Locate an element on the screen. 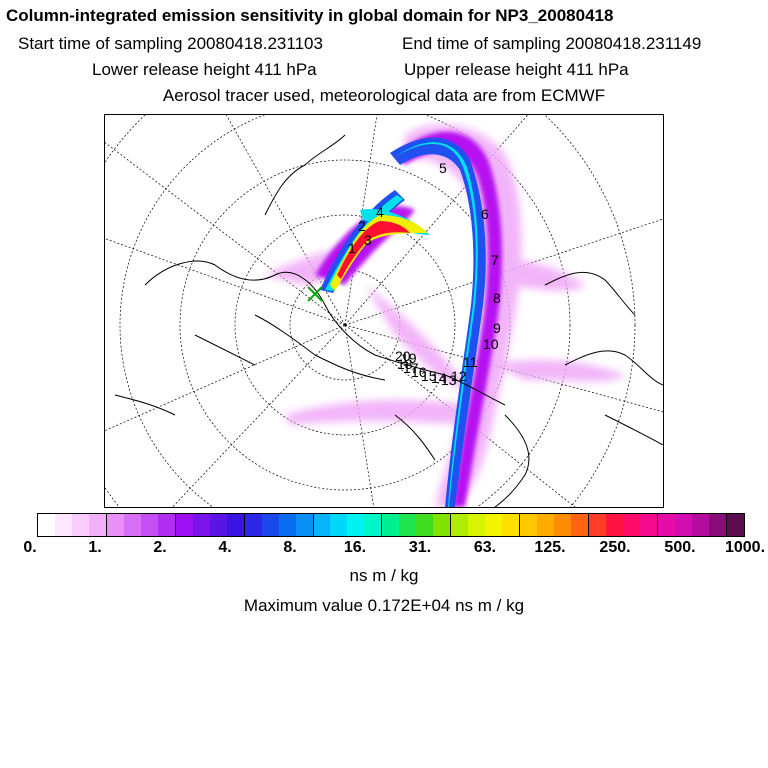  day-label-9: 9 is located at coordinates (497, 328).